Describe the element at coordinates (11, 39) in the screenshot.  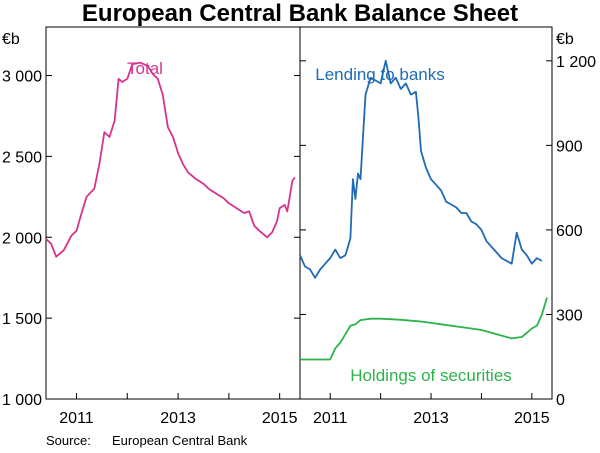
I see `left-unit-label: €b` at that location.